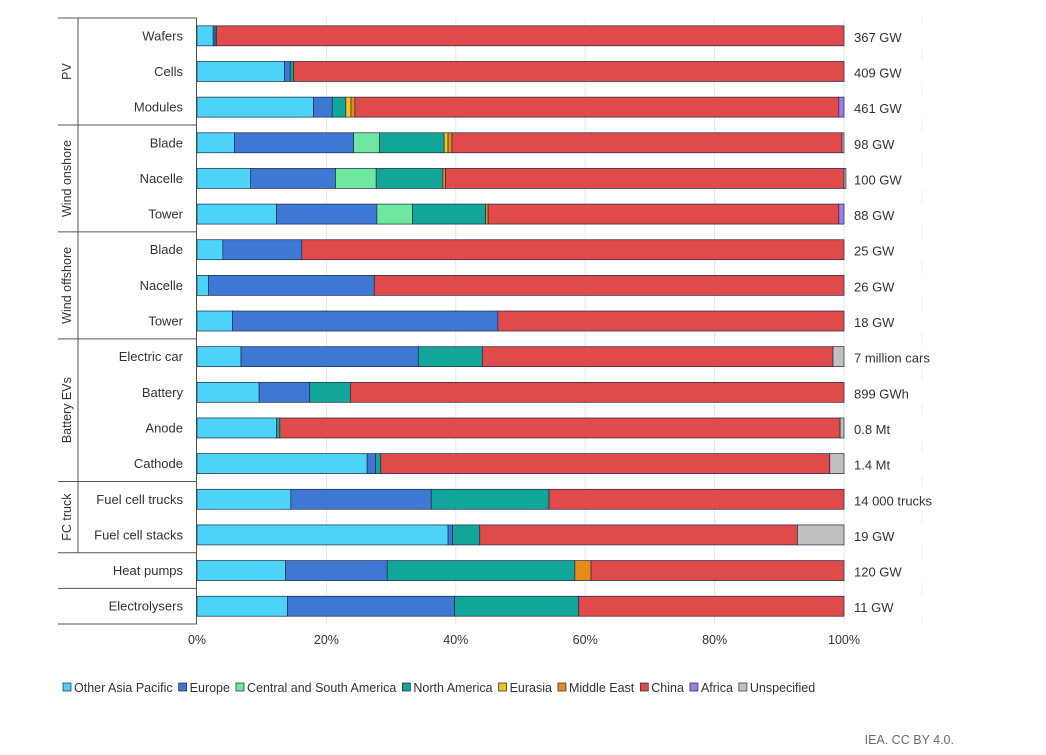 Image resolution: width=1046 pixels, height=755 pixels. What do you see at coordinates (878, 108) in the screenshot?
I see `capacity-label: 461 GW` at bounding box center [878, 108].